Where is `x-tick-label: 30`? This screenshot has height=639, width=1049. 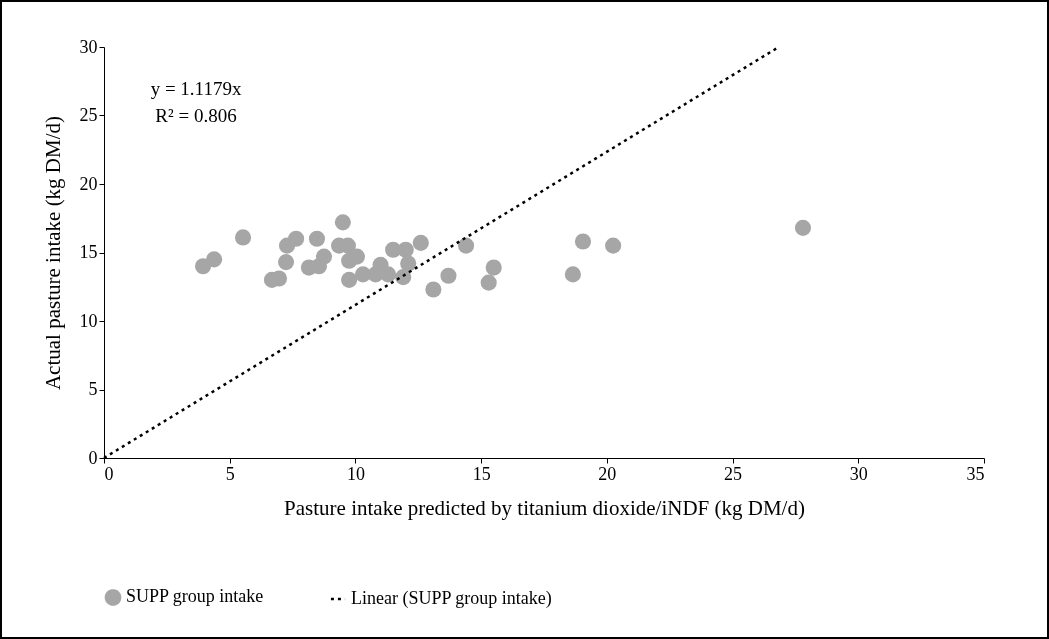
x-tick-label: 30 is located at coordinates (858, 473).